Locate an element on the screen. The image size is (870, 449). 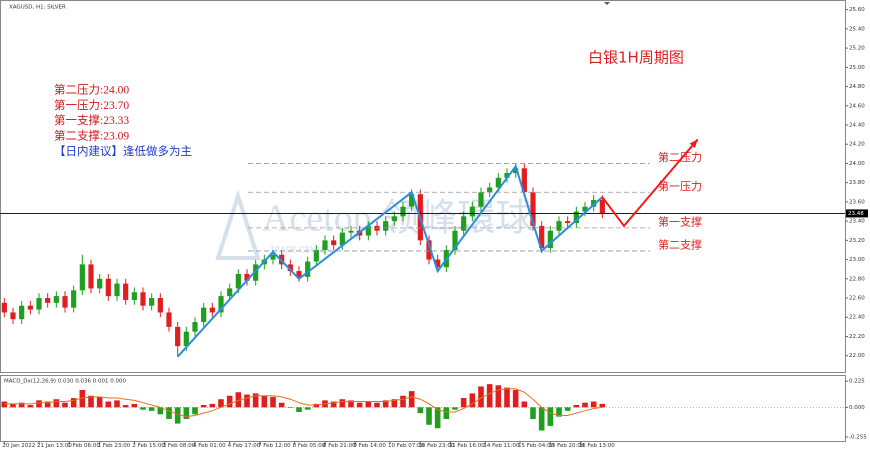
advice-line: 【日内建议】逢低做多为主 is located at coordinates (123, 151).